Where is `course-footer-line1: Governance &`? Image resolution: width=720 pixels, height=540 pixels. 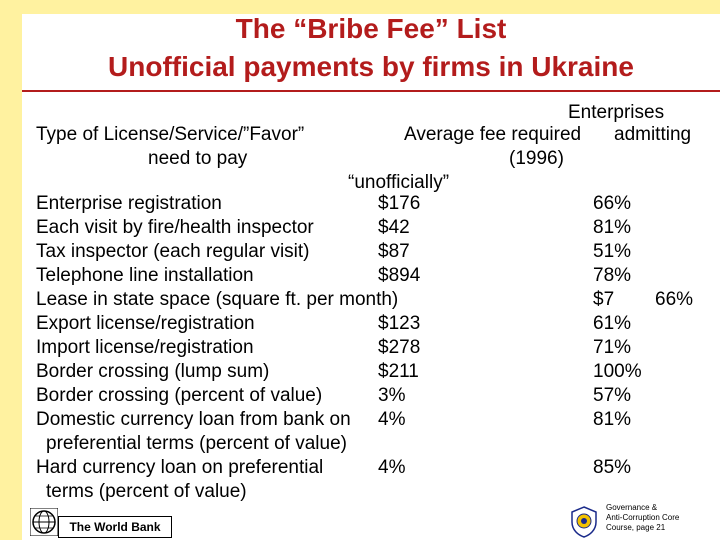 course-footer-line1: Governance & is located at coordinates (632, 507).